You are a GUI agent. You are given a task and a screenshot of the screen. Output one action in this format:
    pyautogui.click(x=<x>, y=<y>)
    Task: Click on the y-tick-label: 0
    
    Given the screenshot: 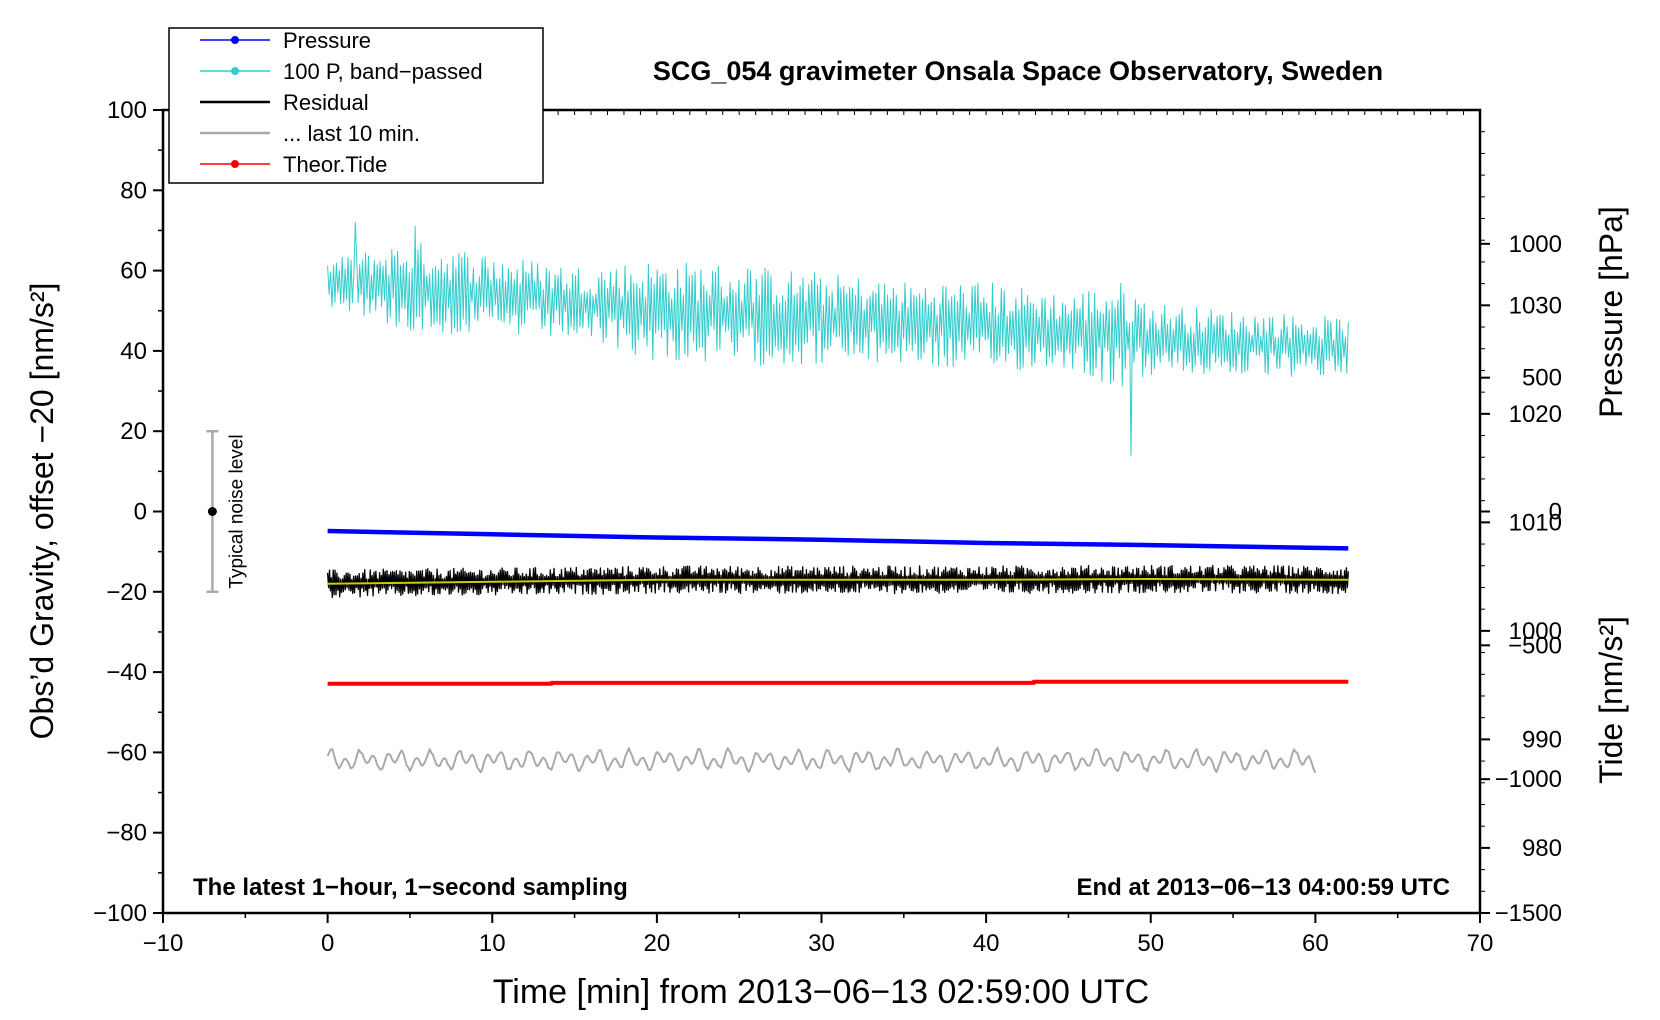 What is the action you would take?
    pyautogui.click(x=140, y=512)
    